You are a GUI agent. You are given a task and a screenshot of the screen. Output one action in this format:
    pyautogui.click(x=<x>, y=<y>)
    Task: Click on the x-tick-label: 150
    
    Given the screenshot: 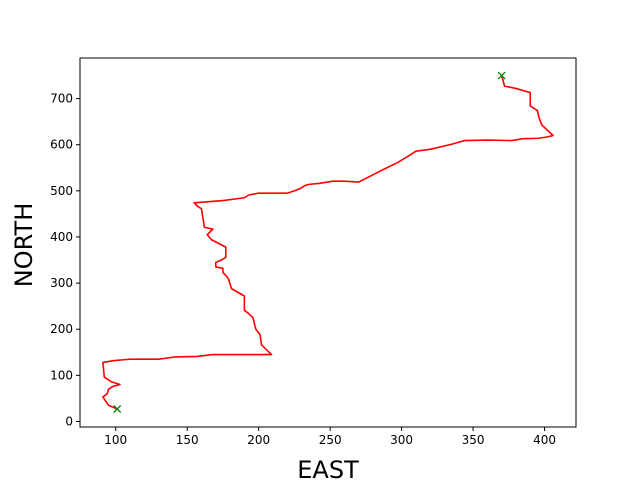 What is the action you would take?
    pyautogui.click(x=187, y=440)
    